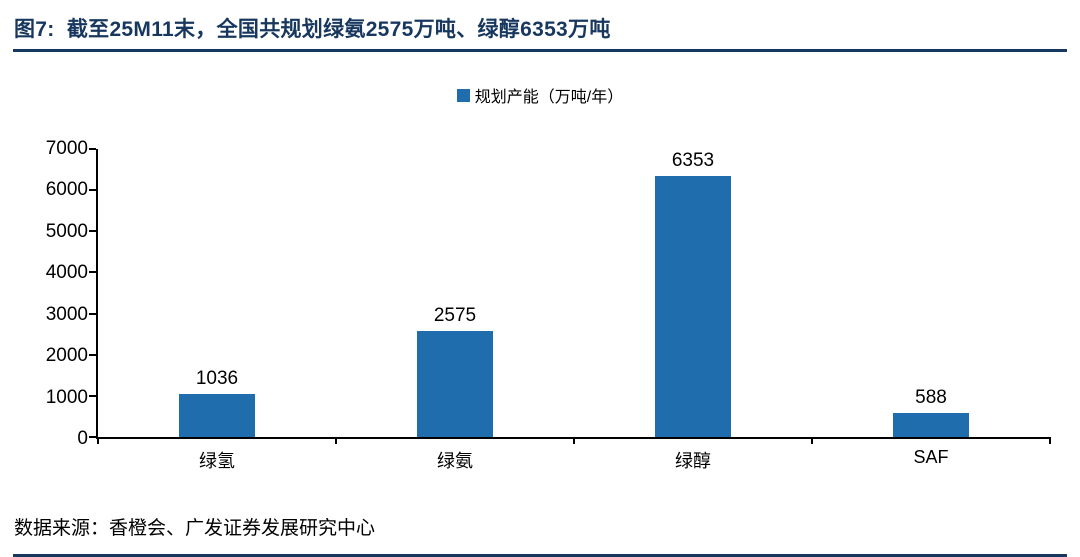 This screenshot has width=1080, height=557. I want to click on y-tick-label: 4000, so click(66, 273).